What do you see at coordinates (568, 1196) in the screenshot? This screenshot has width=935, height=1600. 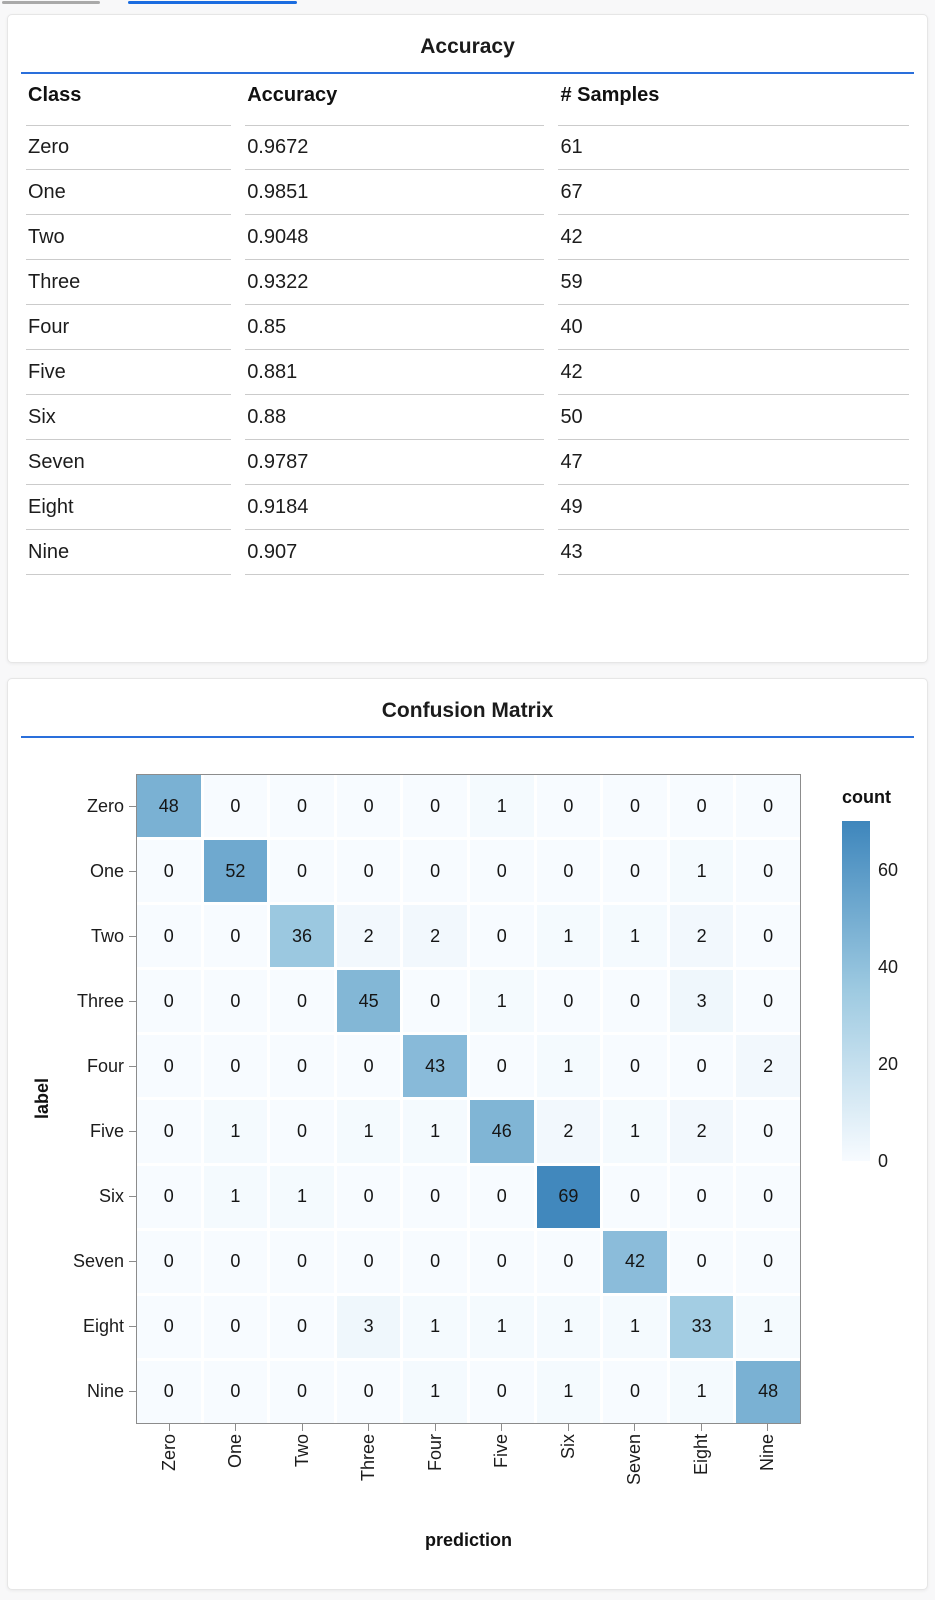 I see `matrix-cell: 69` at bounding box center [568, 1196].